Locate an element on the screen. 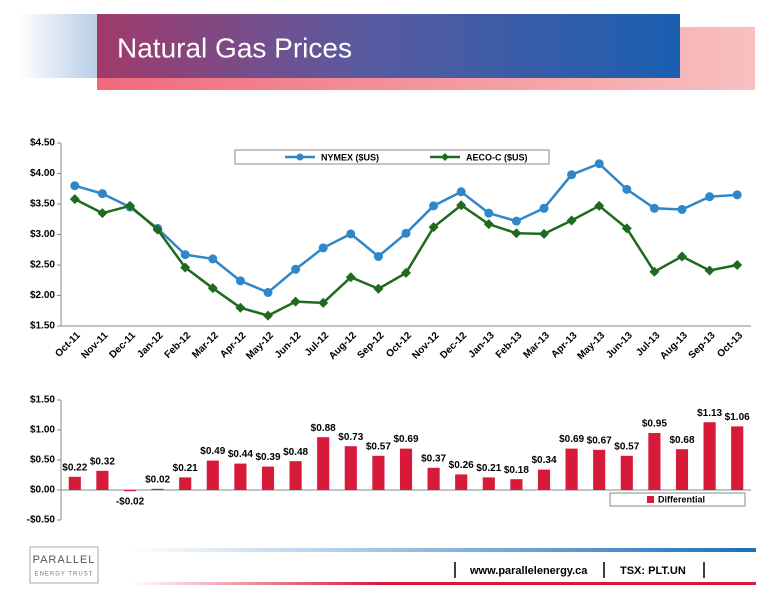 This screenshot has height=605, width=776. value-label: $0.73 is located at coordinates (350, 437).